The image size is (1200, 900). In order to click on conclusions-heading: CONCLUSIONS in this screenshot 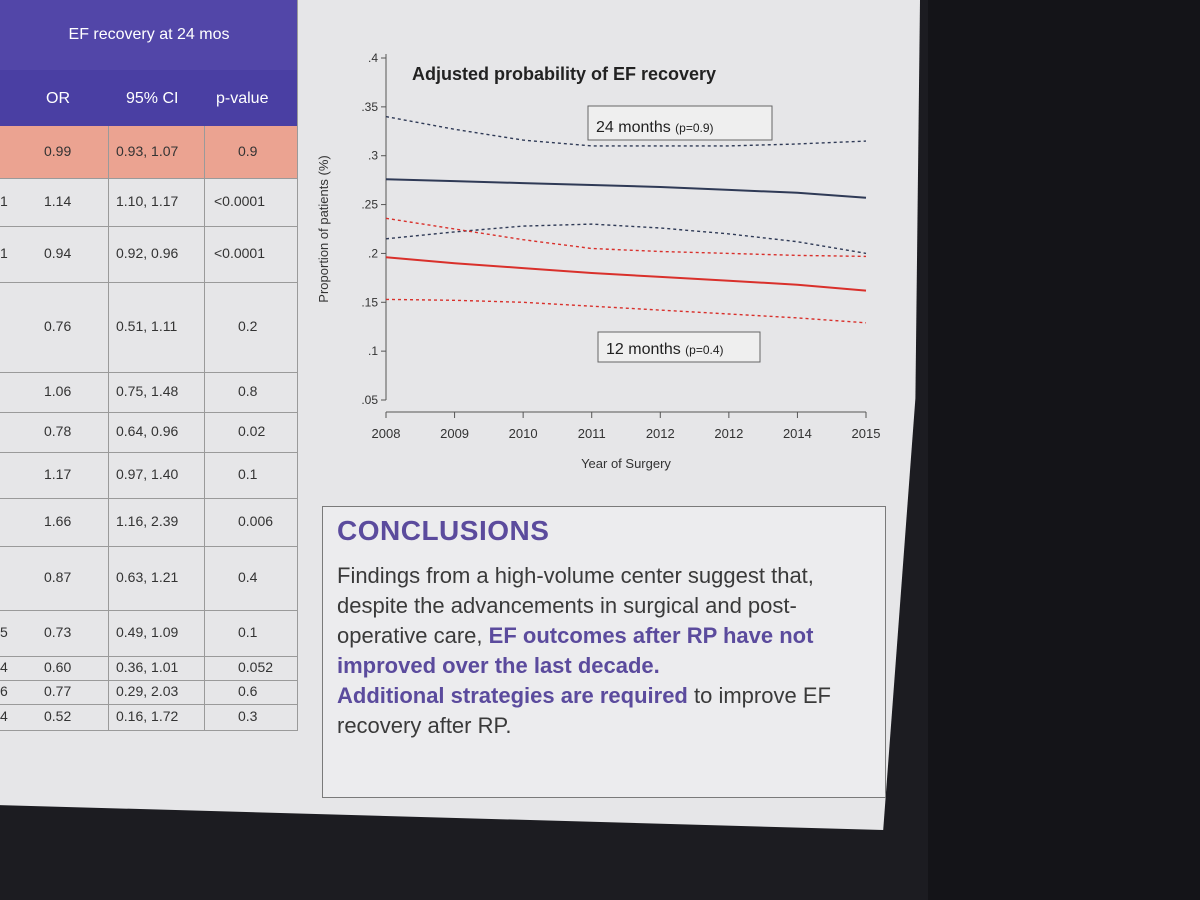, I will do `click(443, 530)`.